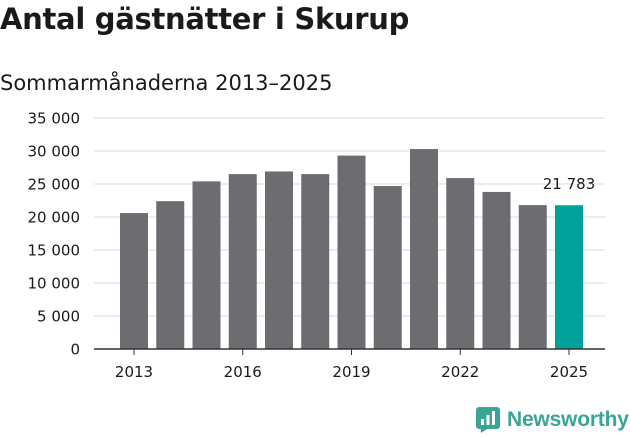 Image resolution: width=631 pixels, height=439 pixels. I want to click on bar-2022, so click(460, 263).